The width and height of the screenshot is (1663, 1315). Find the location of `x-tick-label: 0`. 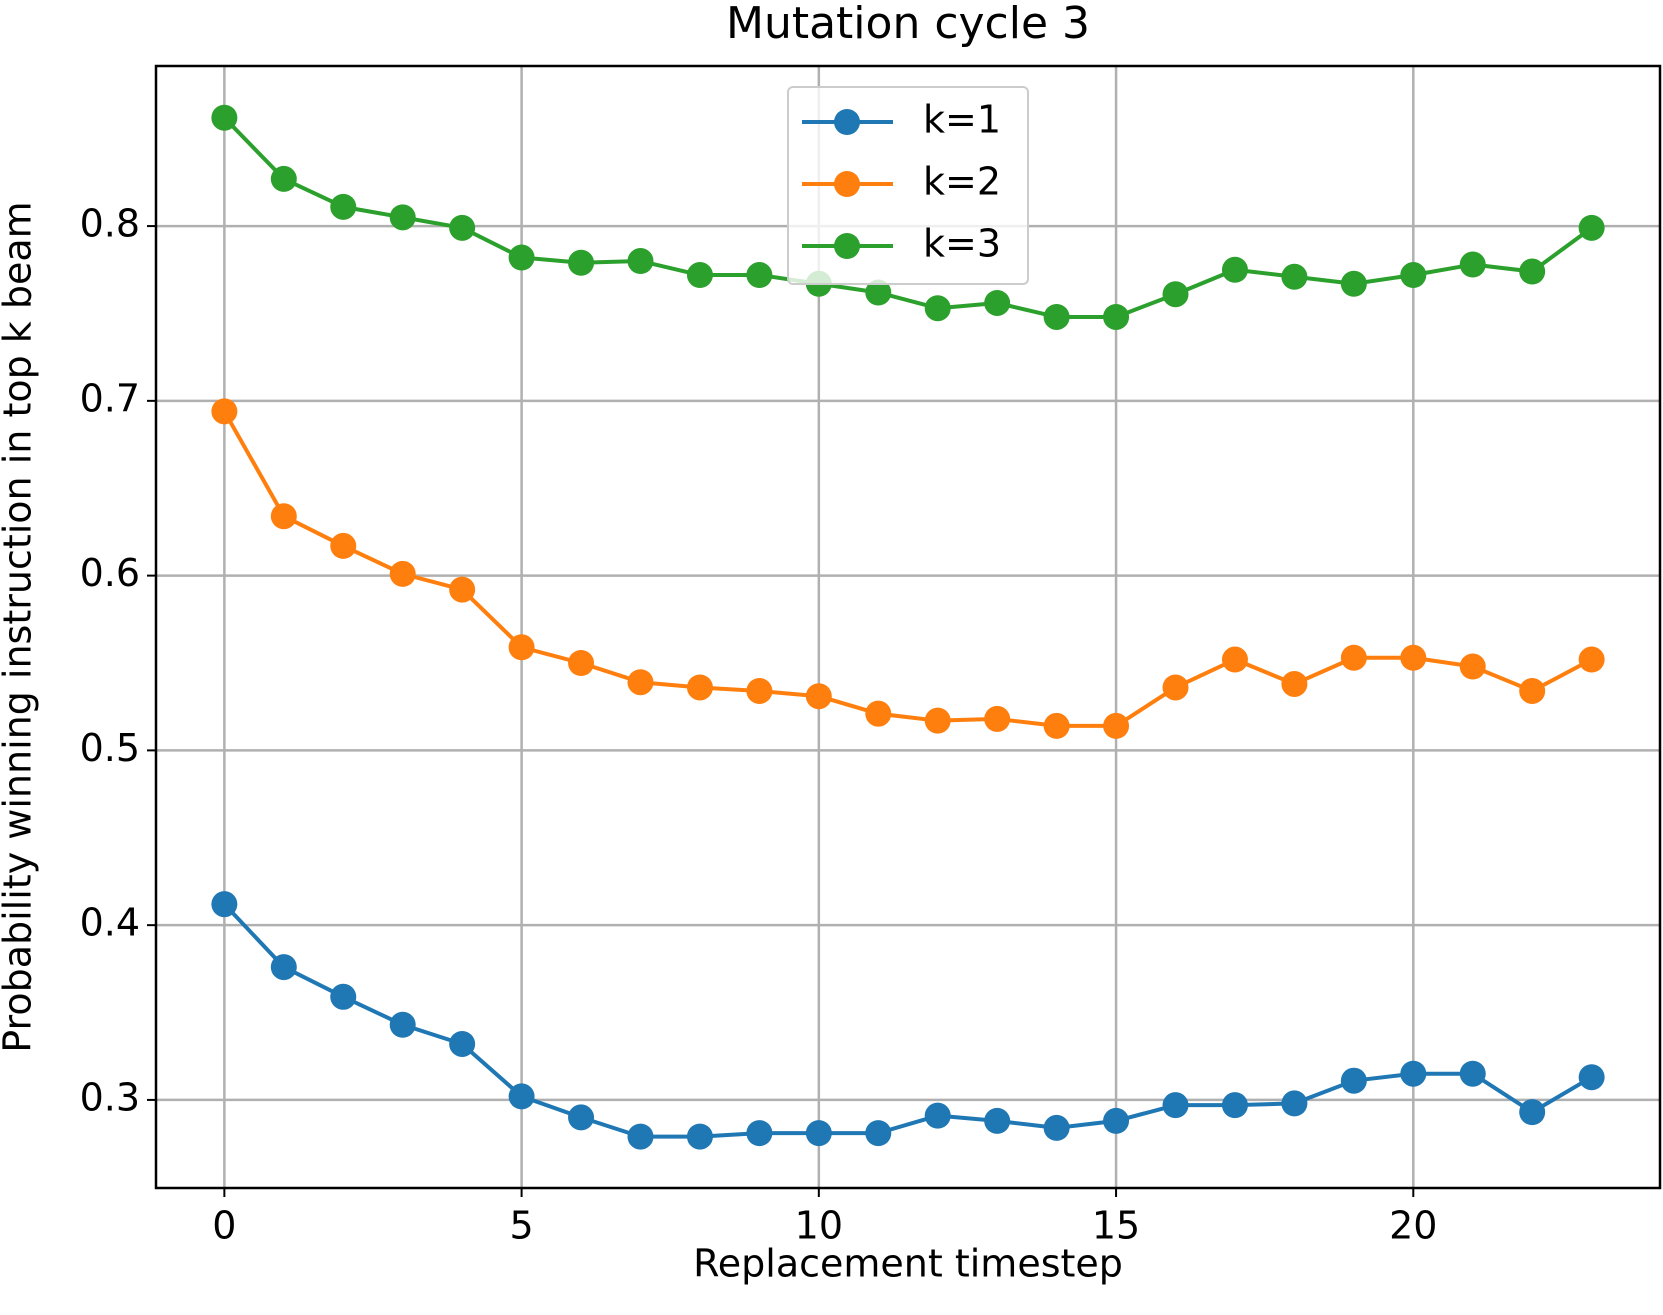

x-tick-label: 0 is located at coordinates (224, 1226).